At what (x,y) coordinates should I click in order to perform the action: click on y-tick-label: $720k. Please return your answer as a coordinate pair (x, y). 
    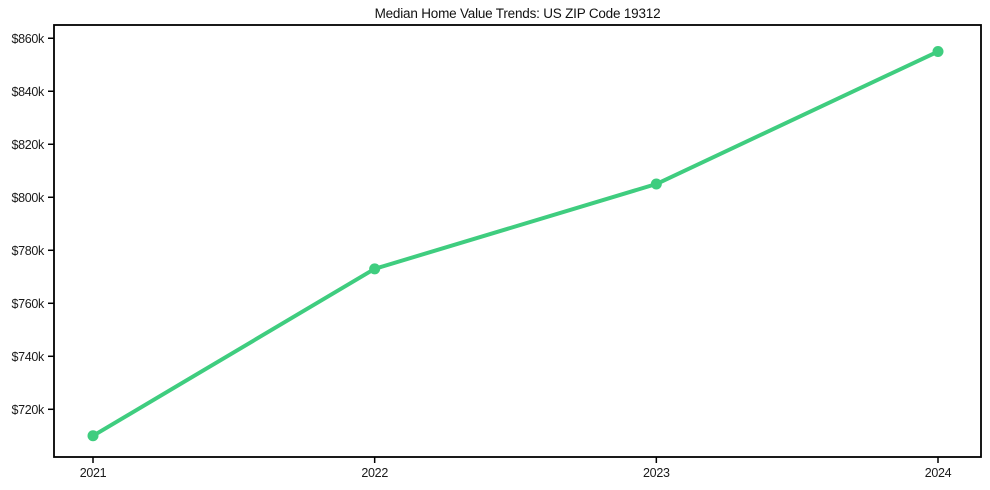
    Looking at the image, I should click on (28, 410).